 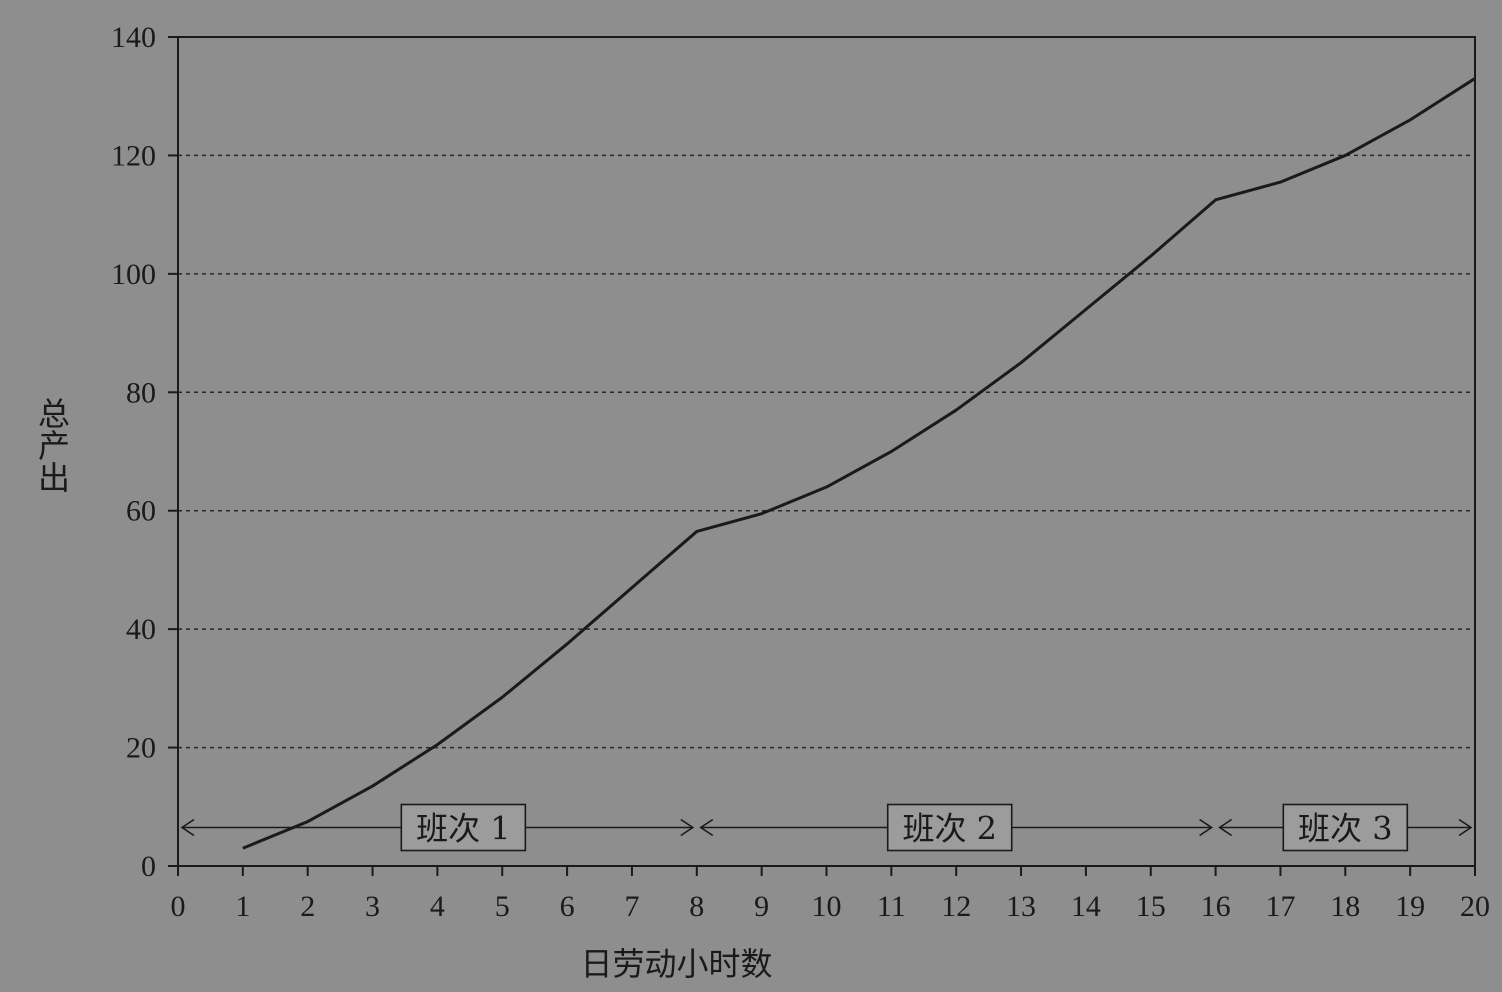 What do you see at coordinates (141, 629) in the screenshot?
I see `y-tick-label: 40` at bounding box center [141, 629].